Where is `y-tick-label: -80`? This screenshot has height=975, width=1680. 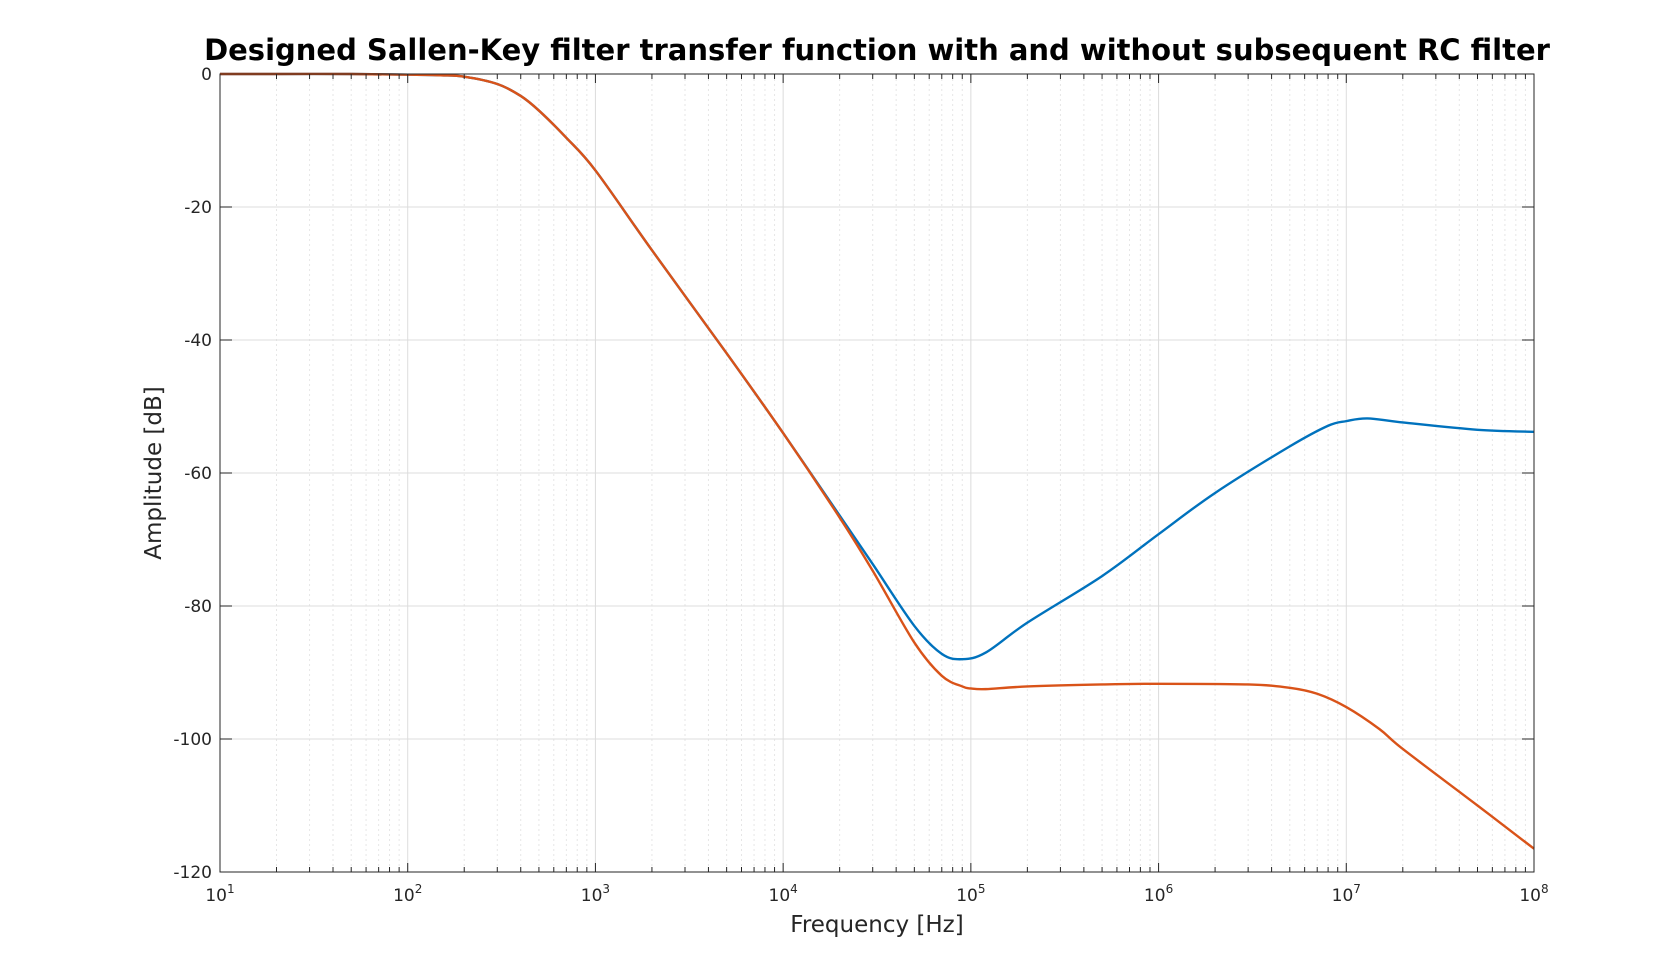
y-tick-label: -80 is located at coordinates (198, 607).